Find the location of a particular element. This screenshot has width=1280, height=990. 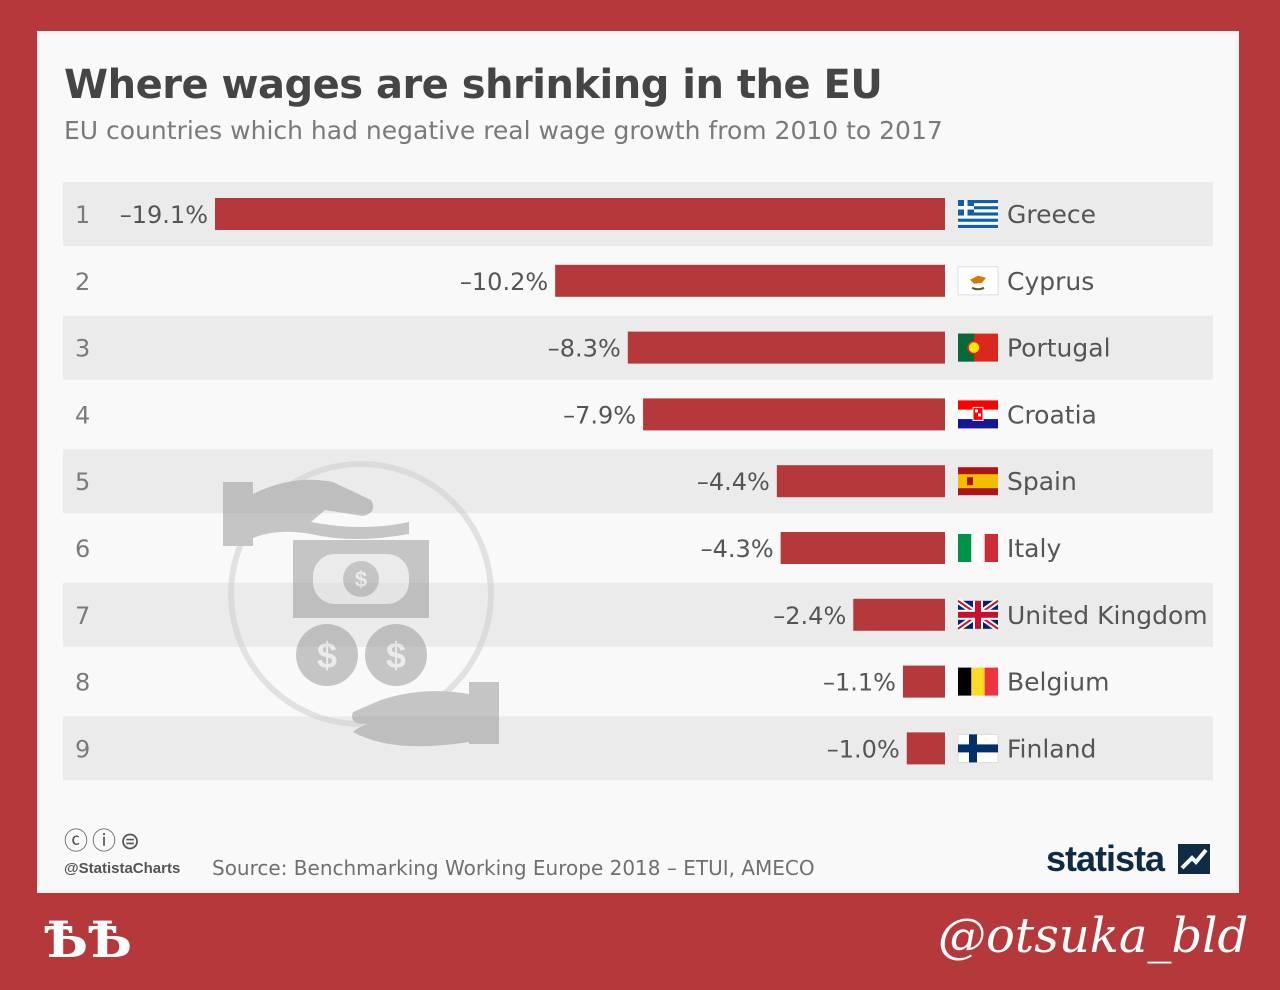

watermark-handle: @otsuka_bld is located at coordinates (1093, 936).